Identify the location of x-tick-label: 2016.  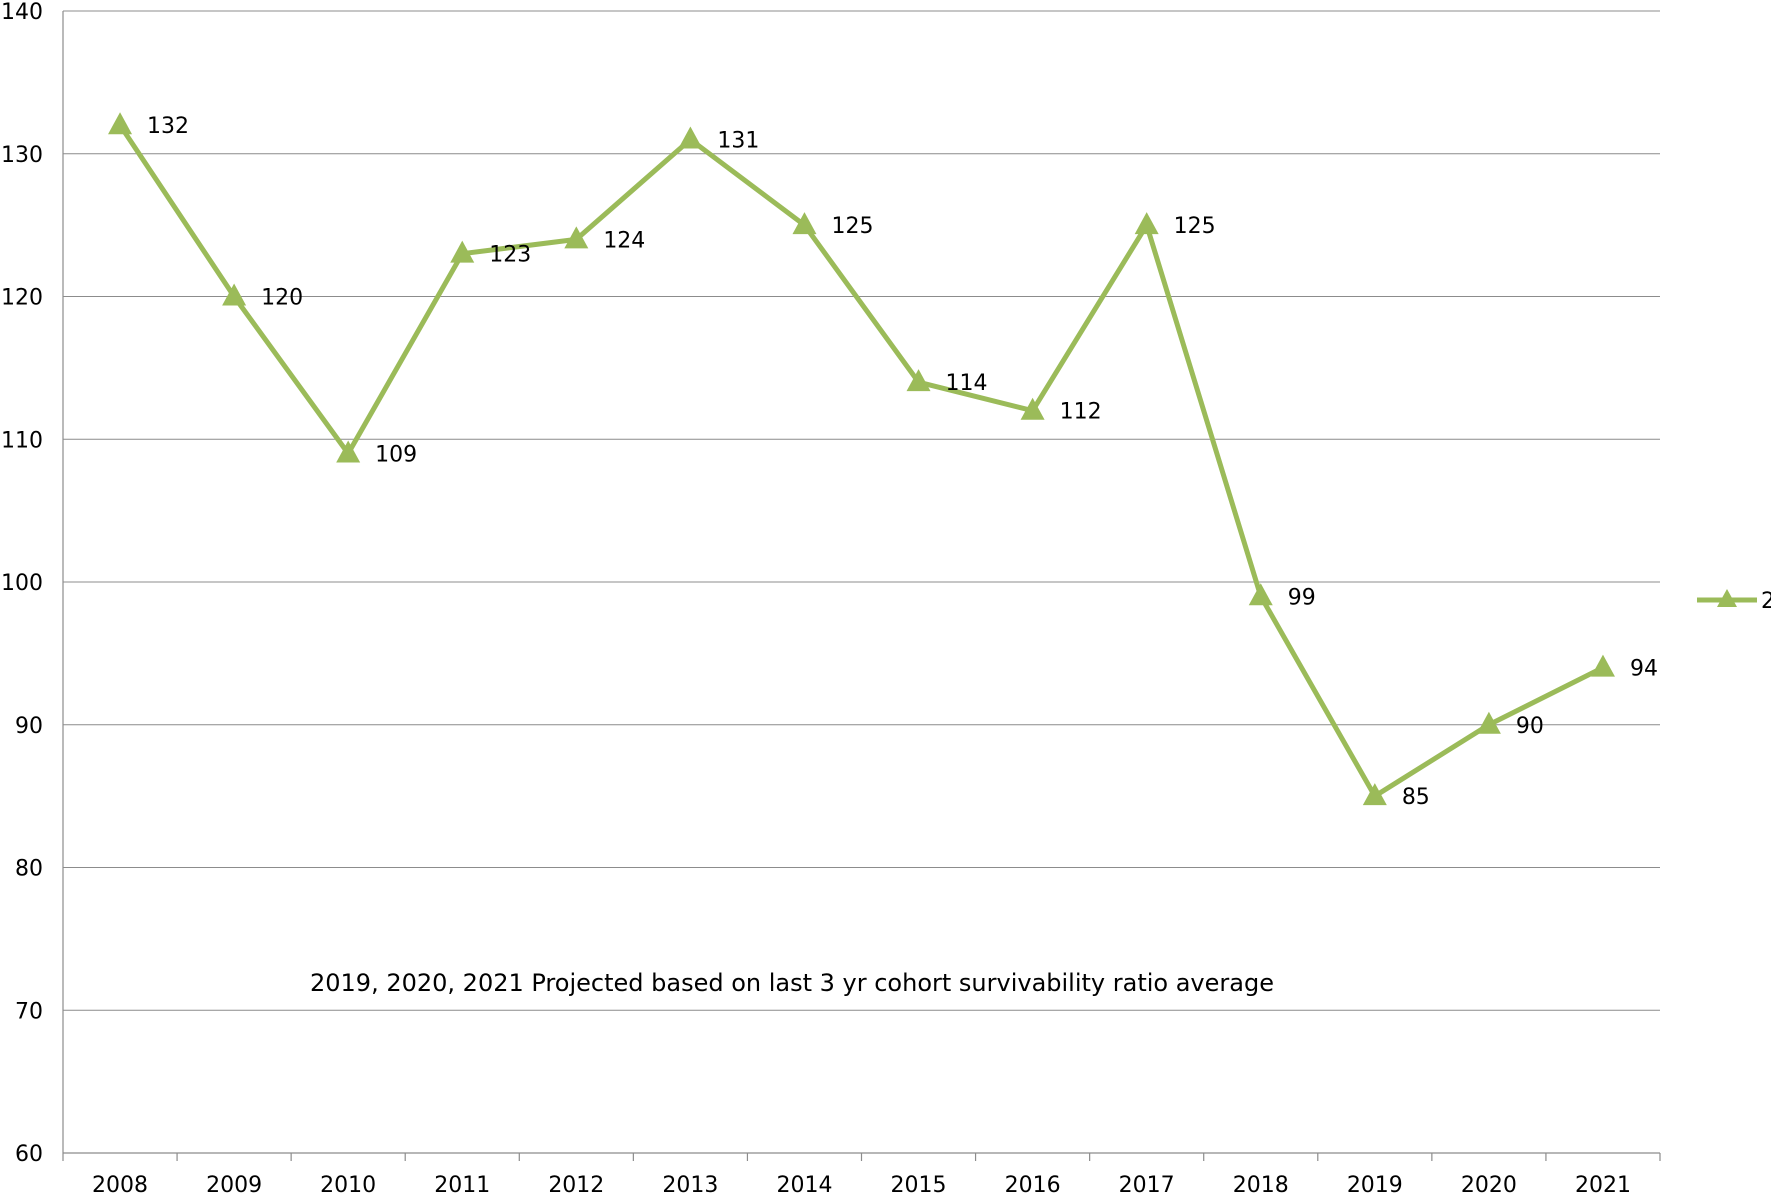
(1033, 1185).